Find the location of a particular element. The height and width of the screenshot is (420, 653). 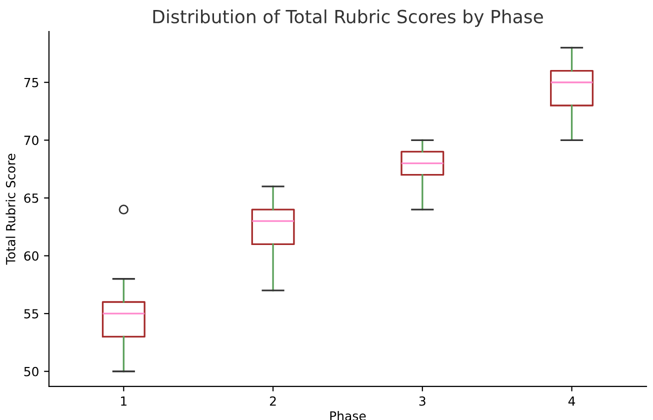

y-axis-title: Total Rubric Score is located at coordinates (11, 209).